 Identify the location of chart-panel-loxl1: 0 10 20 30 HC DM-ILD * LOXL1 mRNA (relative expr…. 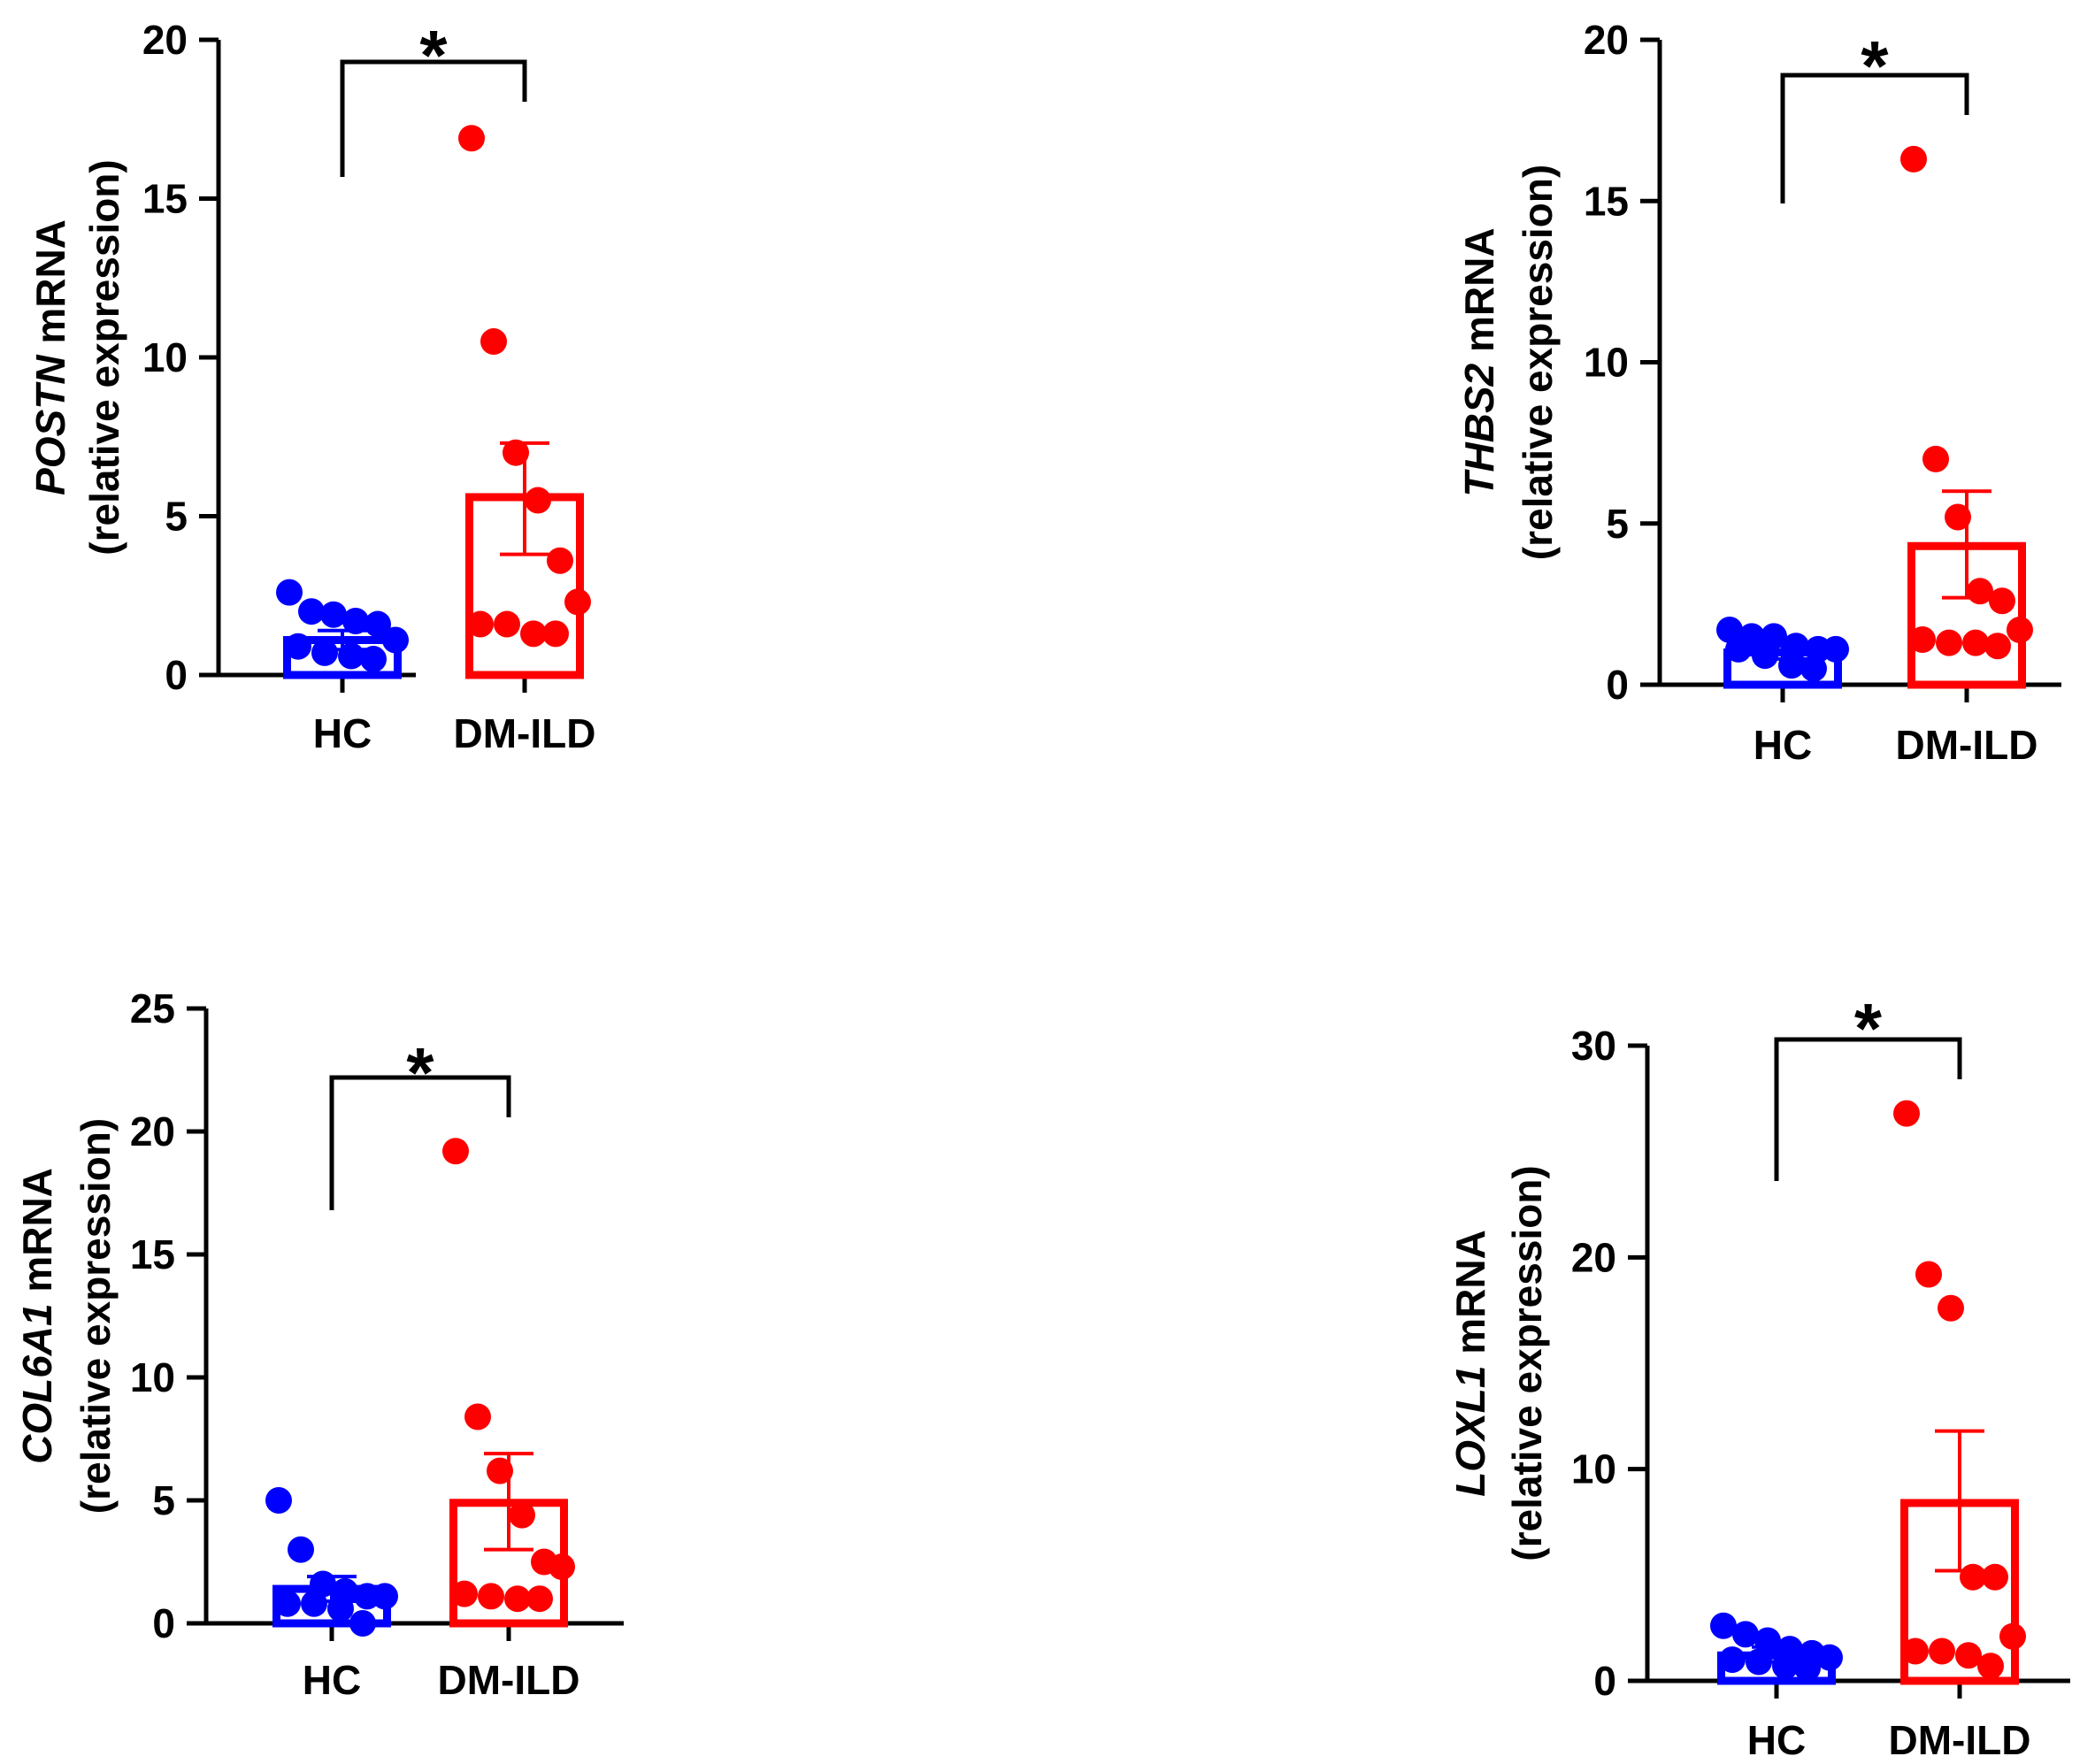
(1758, 1376).